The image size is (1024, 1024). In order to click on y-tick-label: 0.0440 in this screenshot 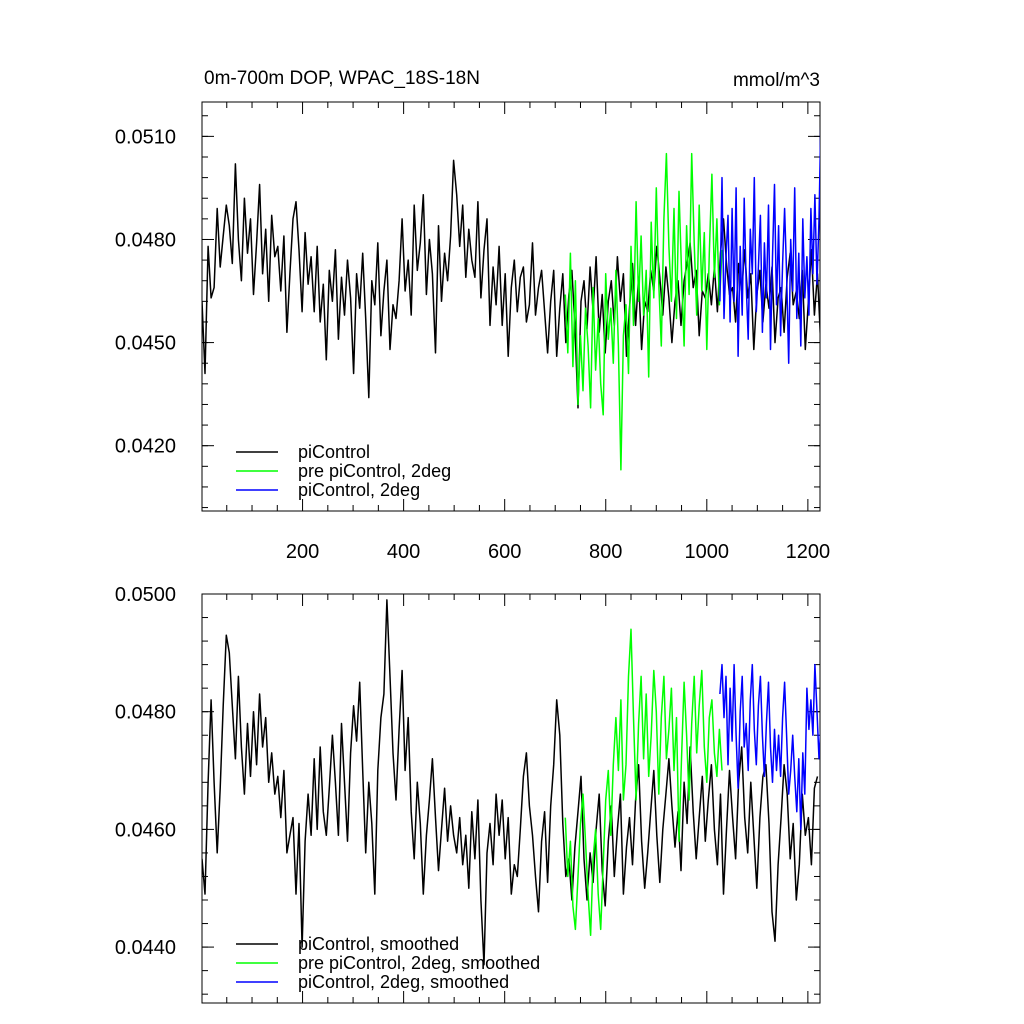, I will do `click(145, 948)`.